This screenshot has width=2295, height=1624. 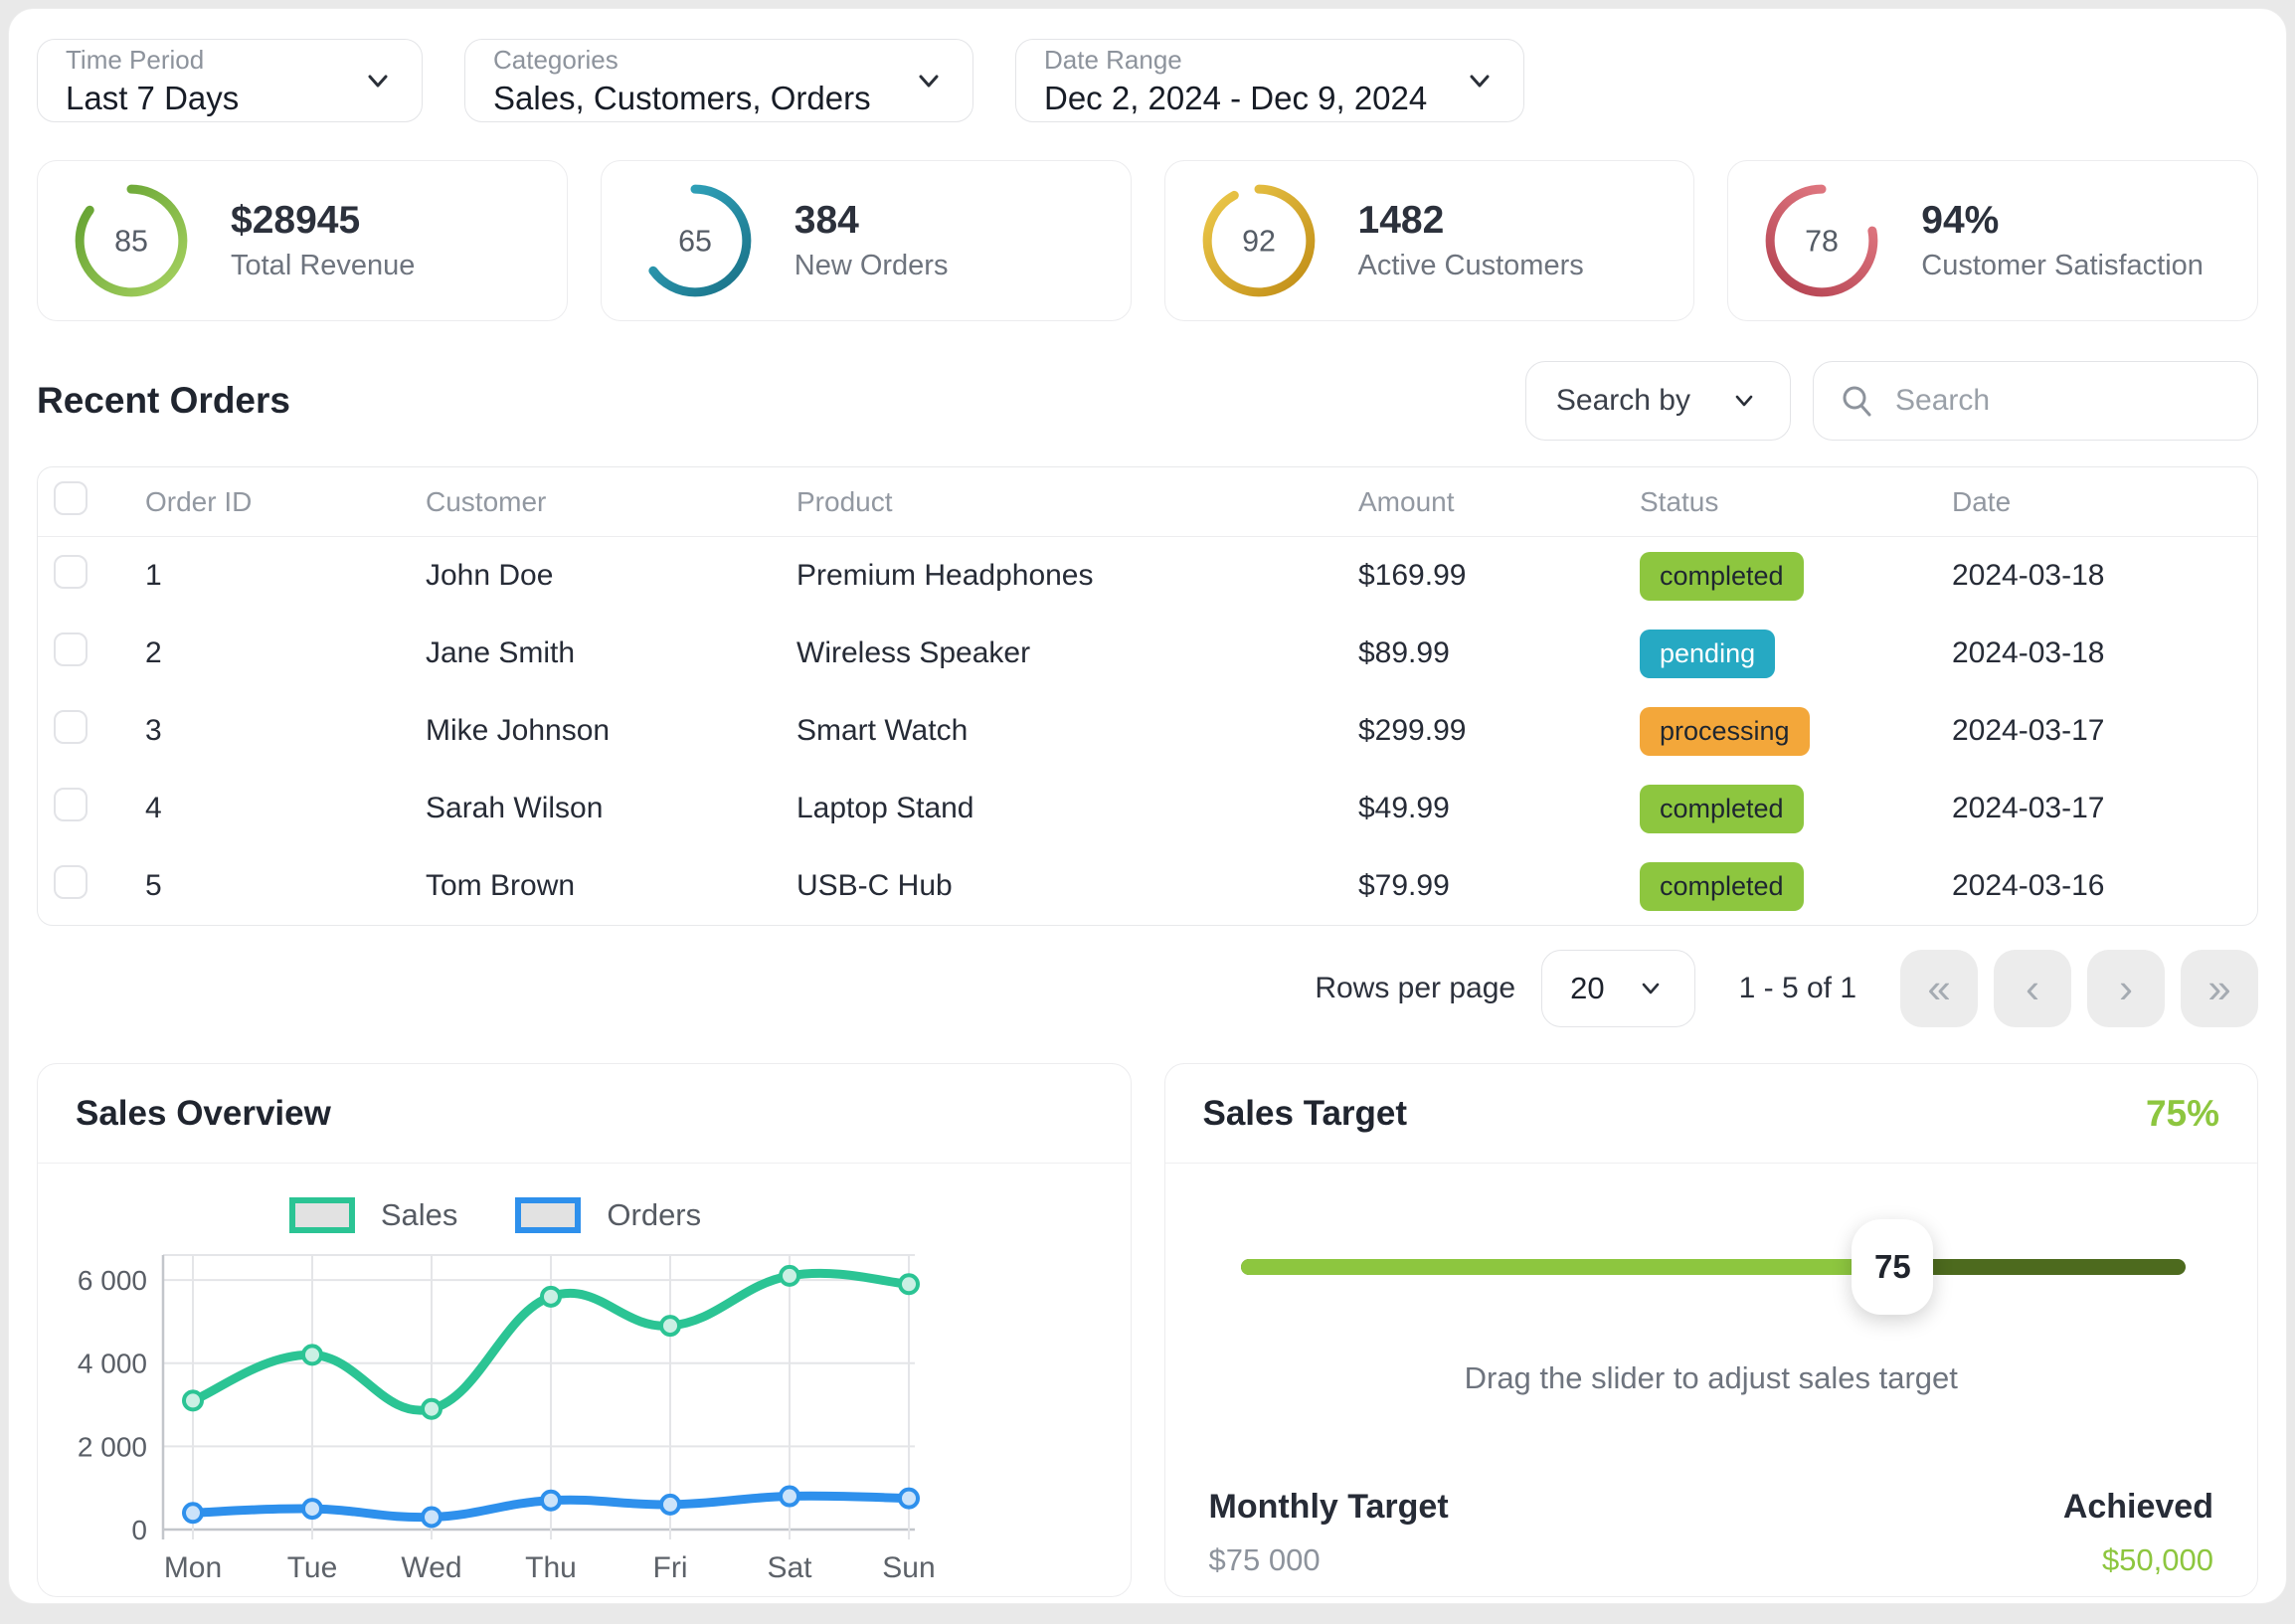 I want to click on date-range-label: Date Range, so click(x=1113, y=59).